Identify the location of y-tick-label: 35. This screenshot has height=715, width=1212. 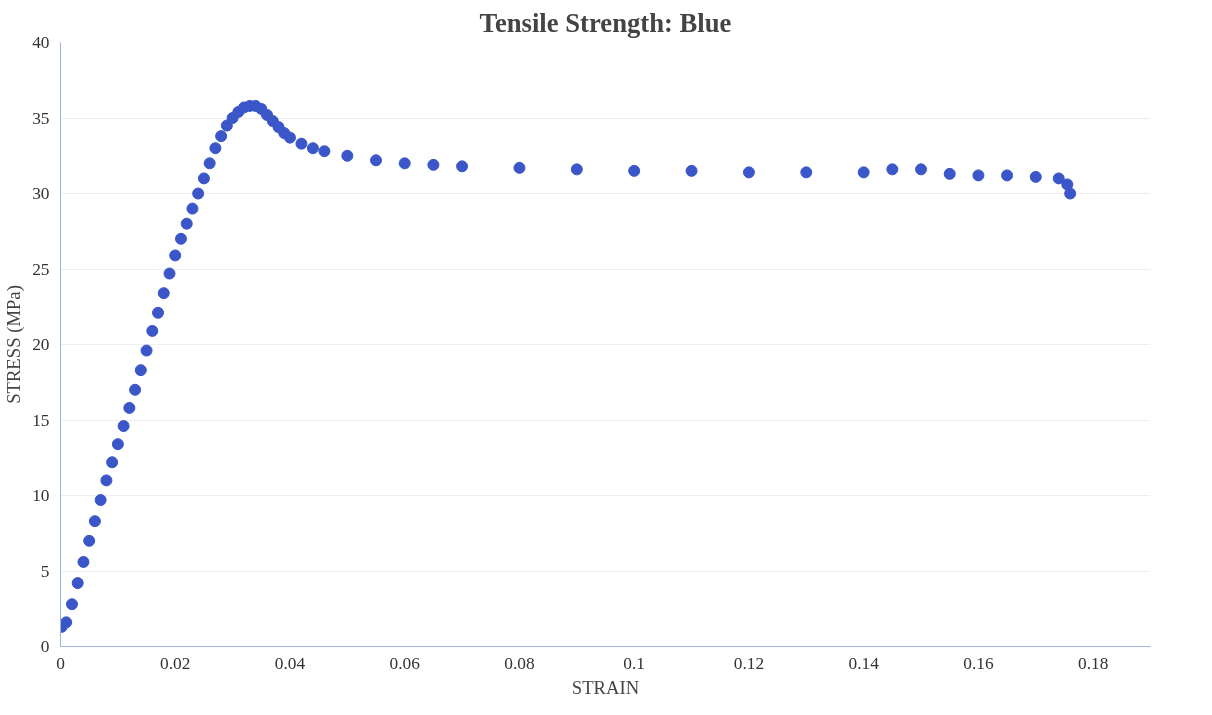
(41, 118).